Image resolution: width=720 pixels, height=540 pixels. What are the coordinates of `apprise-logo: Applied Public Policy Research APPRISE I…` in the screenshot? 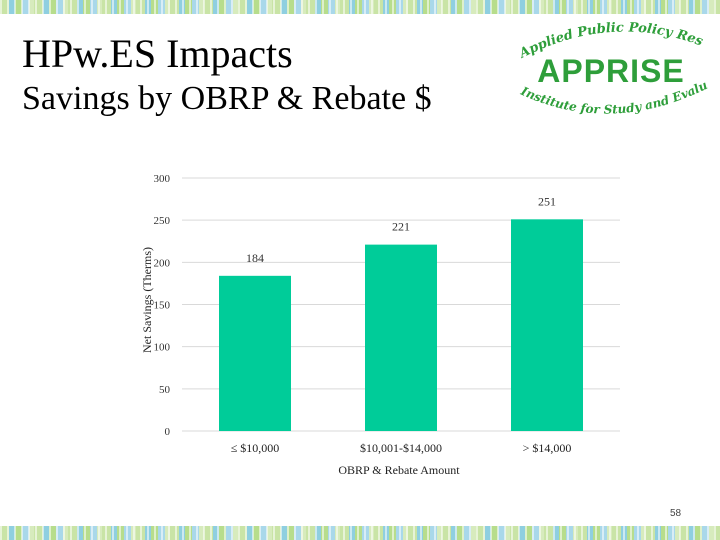 It's located at (609, 67).